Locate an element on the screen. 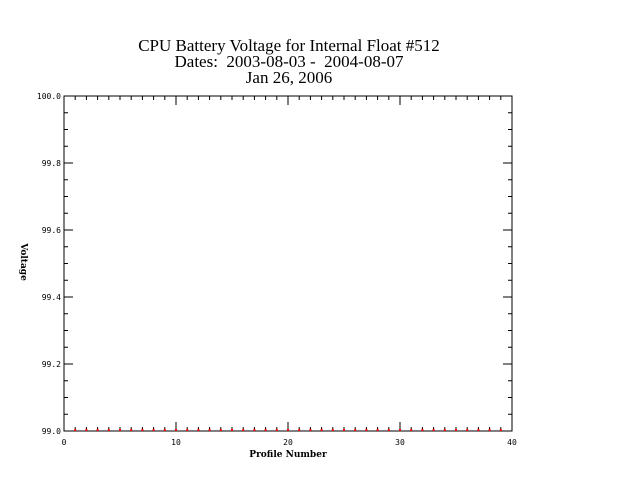 Image resolution: width=640 pixels, height=480 pixels. x-axis-title: Profile Number is located at coordinates (288, 455).